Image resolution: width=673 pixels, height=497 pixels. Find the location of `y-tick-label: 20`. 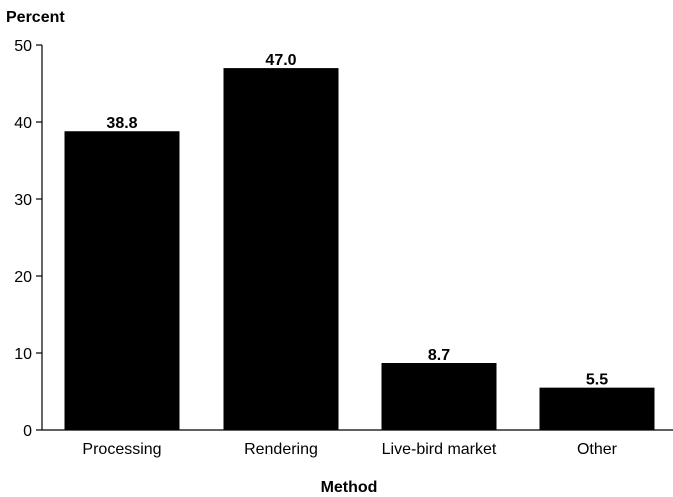

y-tick-label: 20 is located at coordinates (23, 277).